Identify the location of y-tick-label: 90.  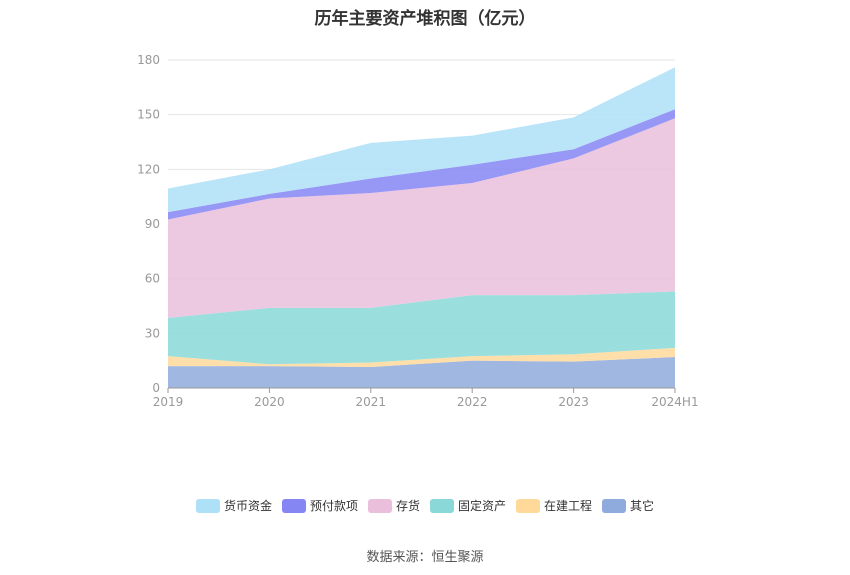
(152, 224).